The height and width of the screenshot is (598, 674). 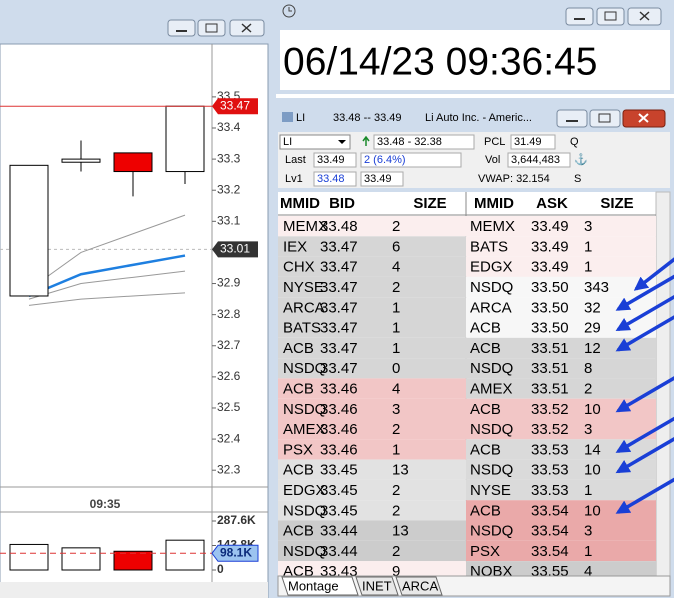 What do you see at coordinates (550, 490) in the screenshot?
I see `book-cell: 33.53` at bounding box center [550, 490].